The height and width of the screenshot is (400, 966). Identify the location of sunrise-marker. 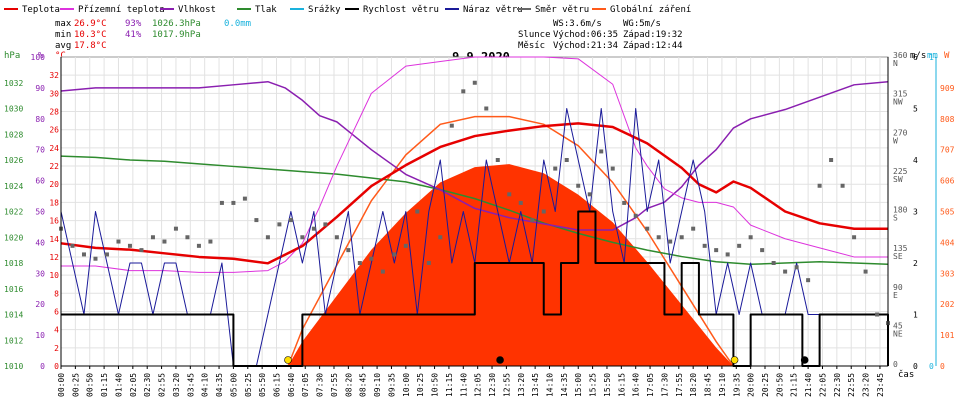
(288, 360).